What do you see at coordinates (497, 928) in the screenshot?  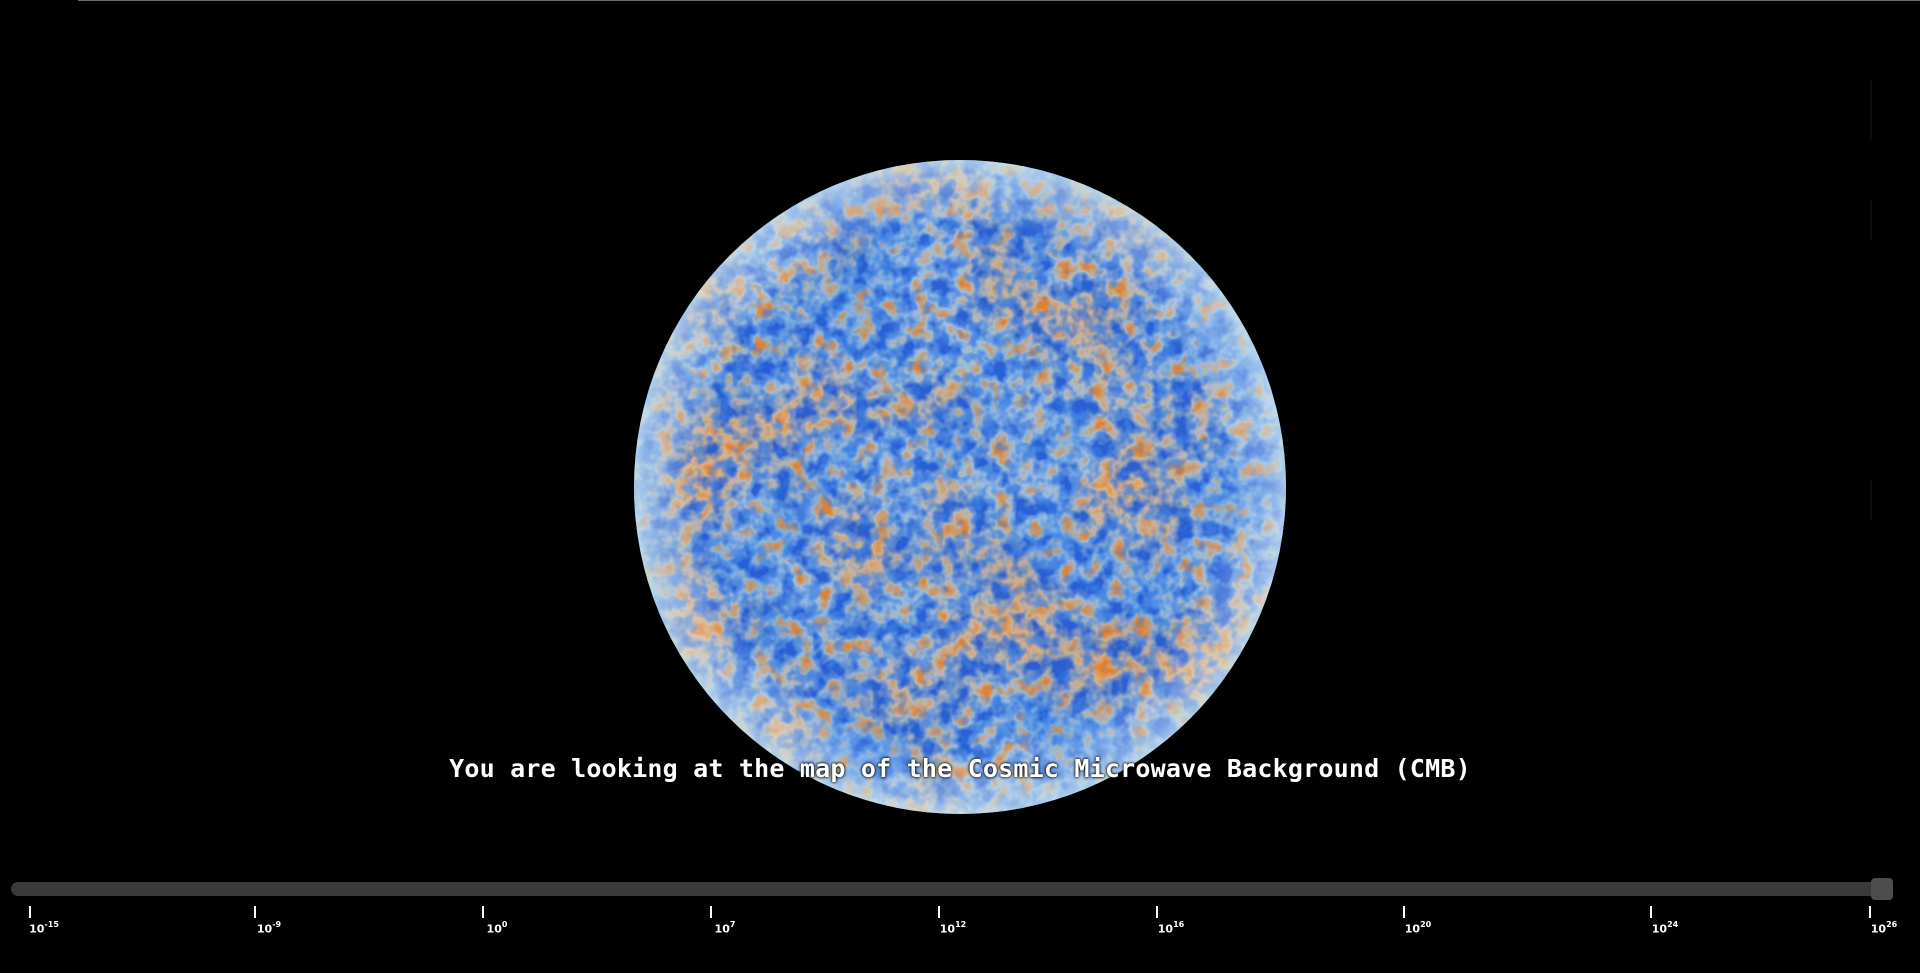 I see `scale-tick-label: 10⁰` at bounding box center [497, 928].